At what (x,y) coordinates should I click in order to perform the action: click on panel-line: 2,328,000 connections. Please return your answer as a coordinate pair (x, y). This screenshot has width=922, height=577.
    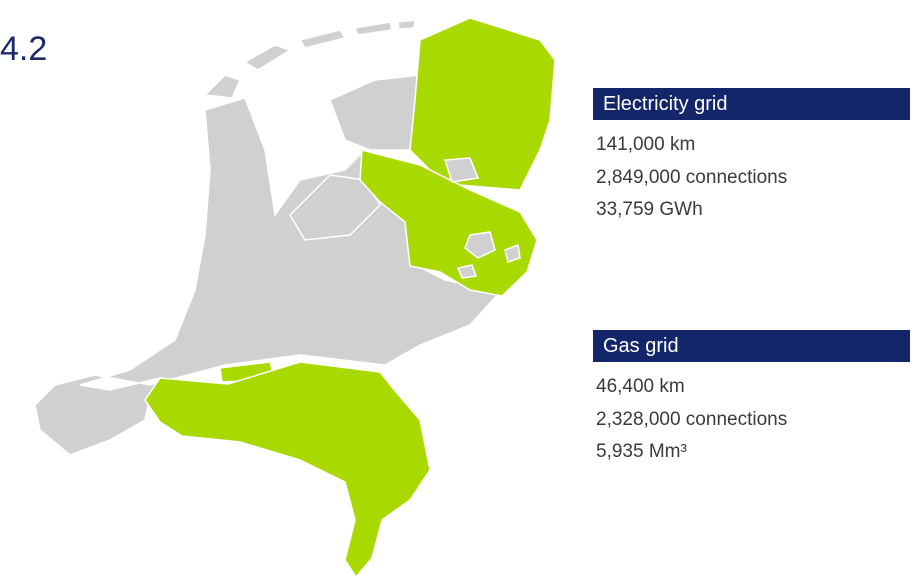
    Looking at the image, I should click on (692, 419).